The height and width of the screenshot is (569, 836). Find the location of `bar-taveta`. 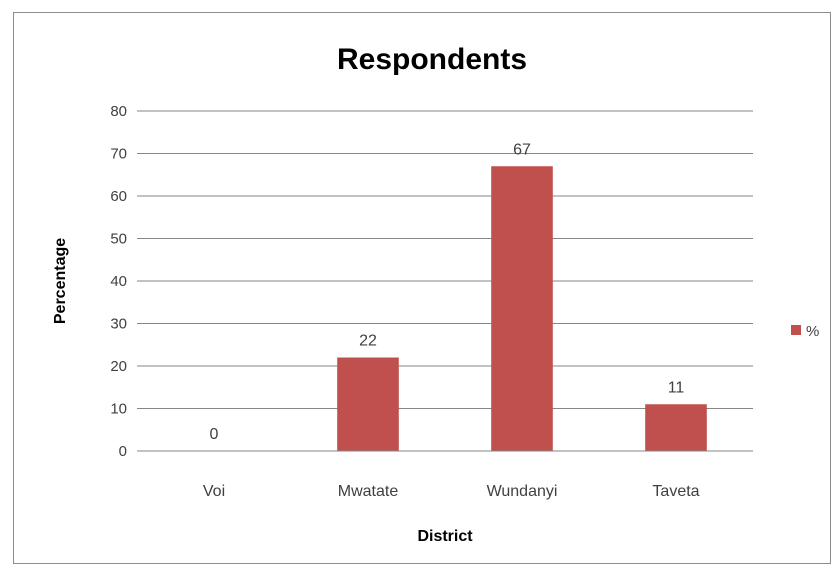

bar-taveta is located at coordinates (676, 427).